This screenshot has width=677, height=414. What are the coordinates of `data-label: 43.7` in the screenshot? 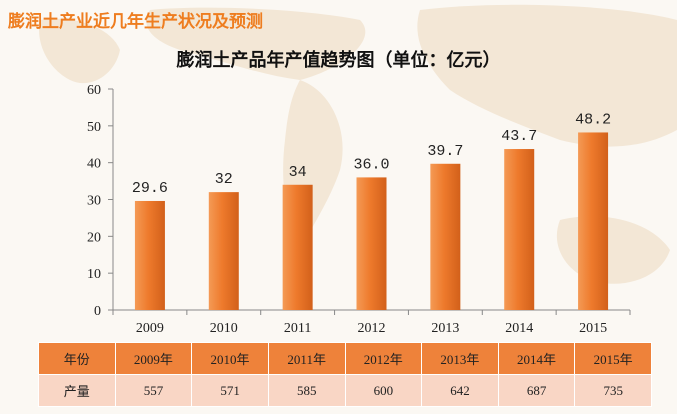 It's located at (519, 136).